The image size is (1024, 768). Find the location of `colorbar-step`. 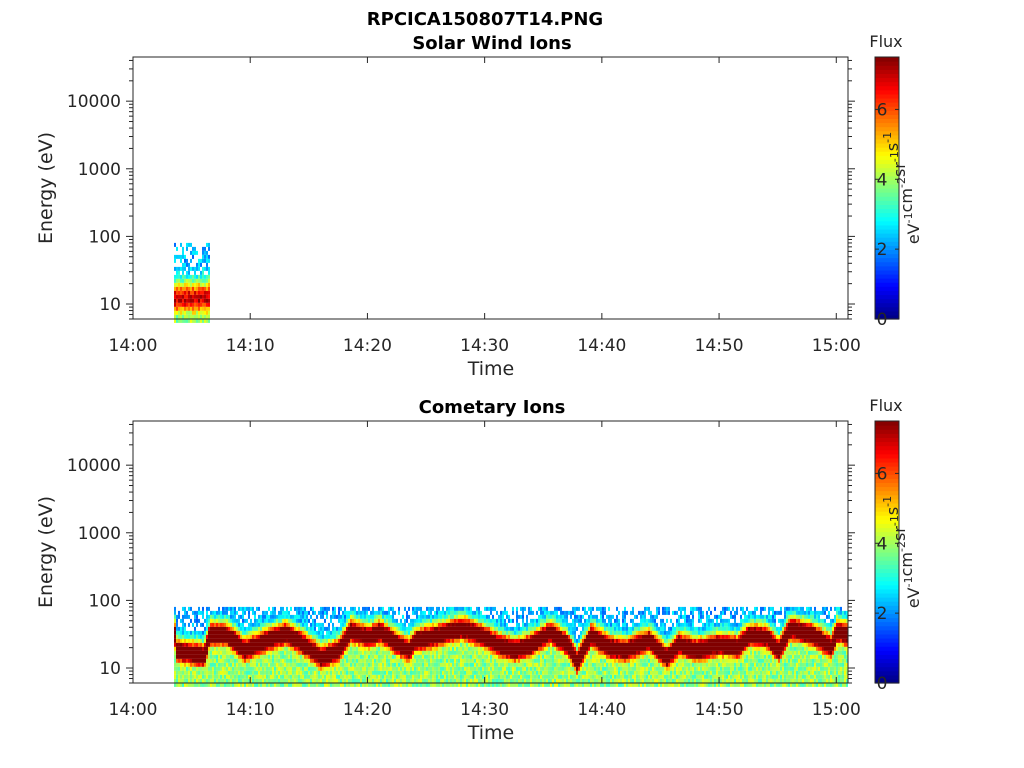

colorbar-step is located at coordinates (887, 76).